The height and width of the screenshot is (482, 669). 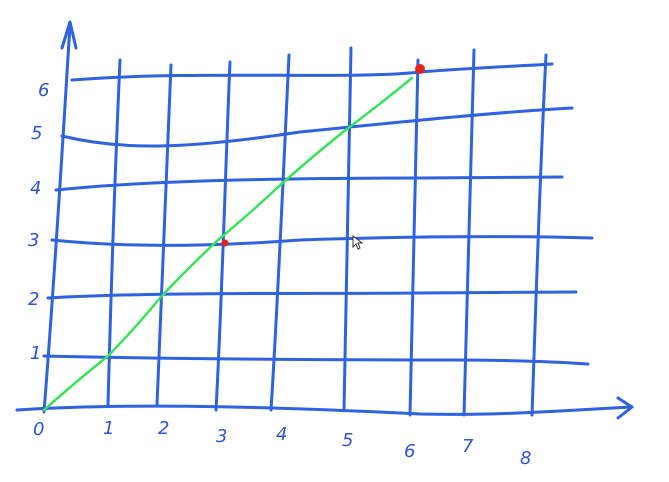 I want to click on x-tick-label: 7, so click(x=468, y=446).